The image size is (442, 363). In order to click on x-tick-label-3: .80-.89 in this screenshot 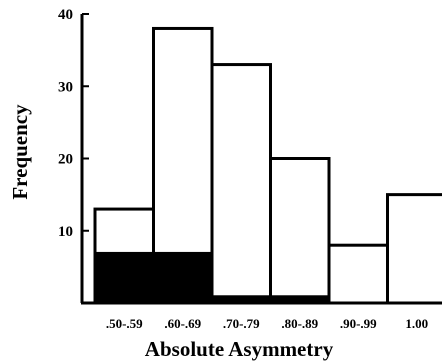, I will do `click(299, 323)`.